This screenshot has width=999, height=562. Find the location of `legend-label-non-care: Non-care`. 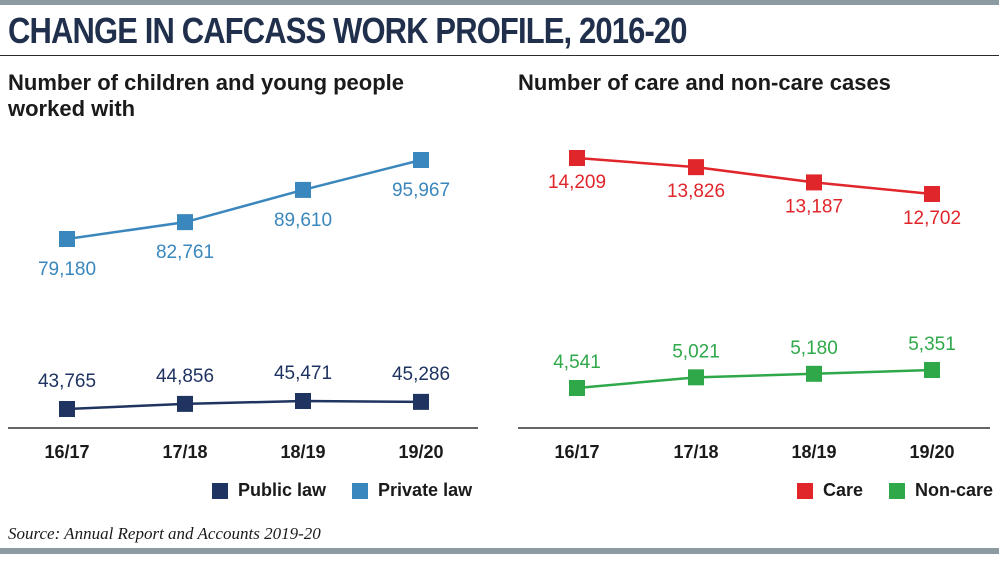

legend-label-non-care: Non-care is located at coordinates (954, 490).